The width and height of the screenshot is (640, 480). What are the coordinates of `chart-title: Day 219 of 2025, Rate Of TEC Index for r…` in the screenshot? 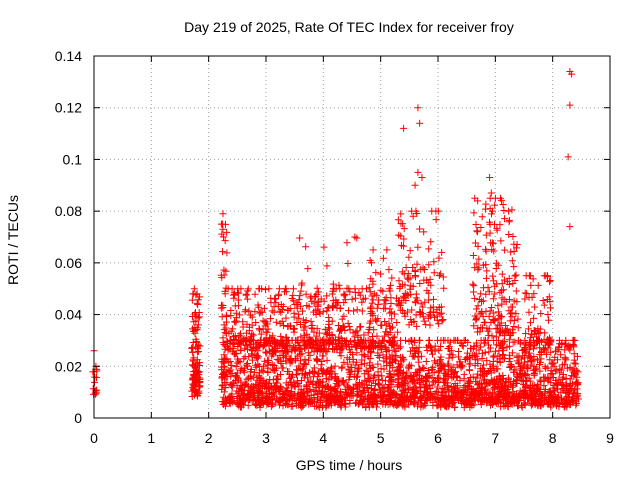 It's located at (349, 27).